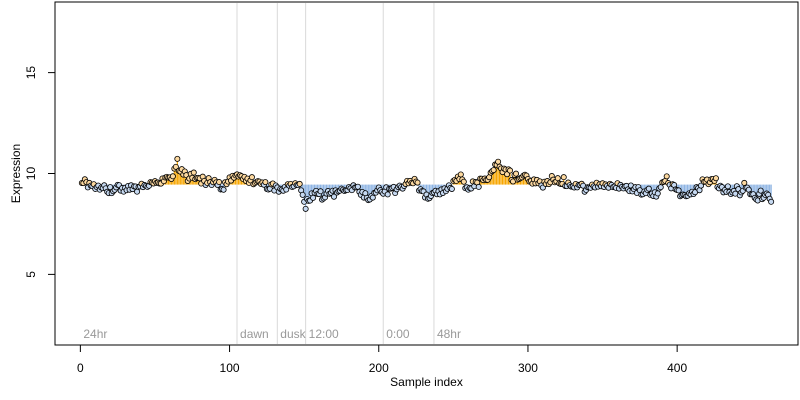 This screenshot has height=400, width=800. What do you see at coordinates (426, 382) in the screenshot?
I see `x-axis-label: Sample index` at bounding box center [426, 382].